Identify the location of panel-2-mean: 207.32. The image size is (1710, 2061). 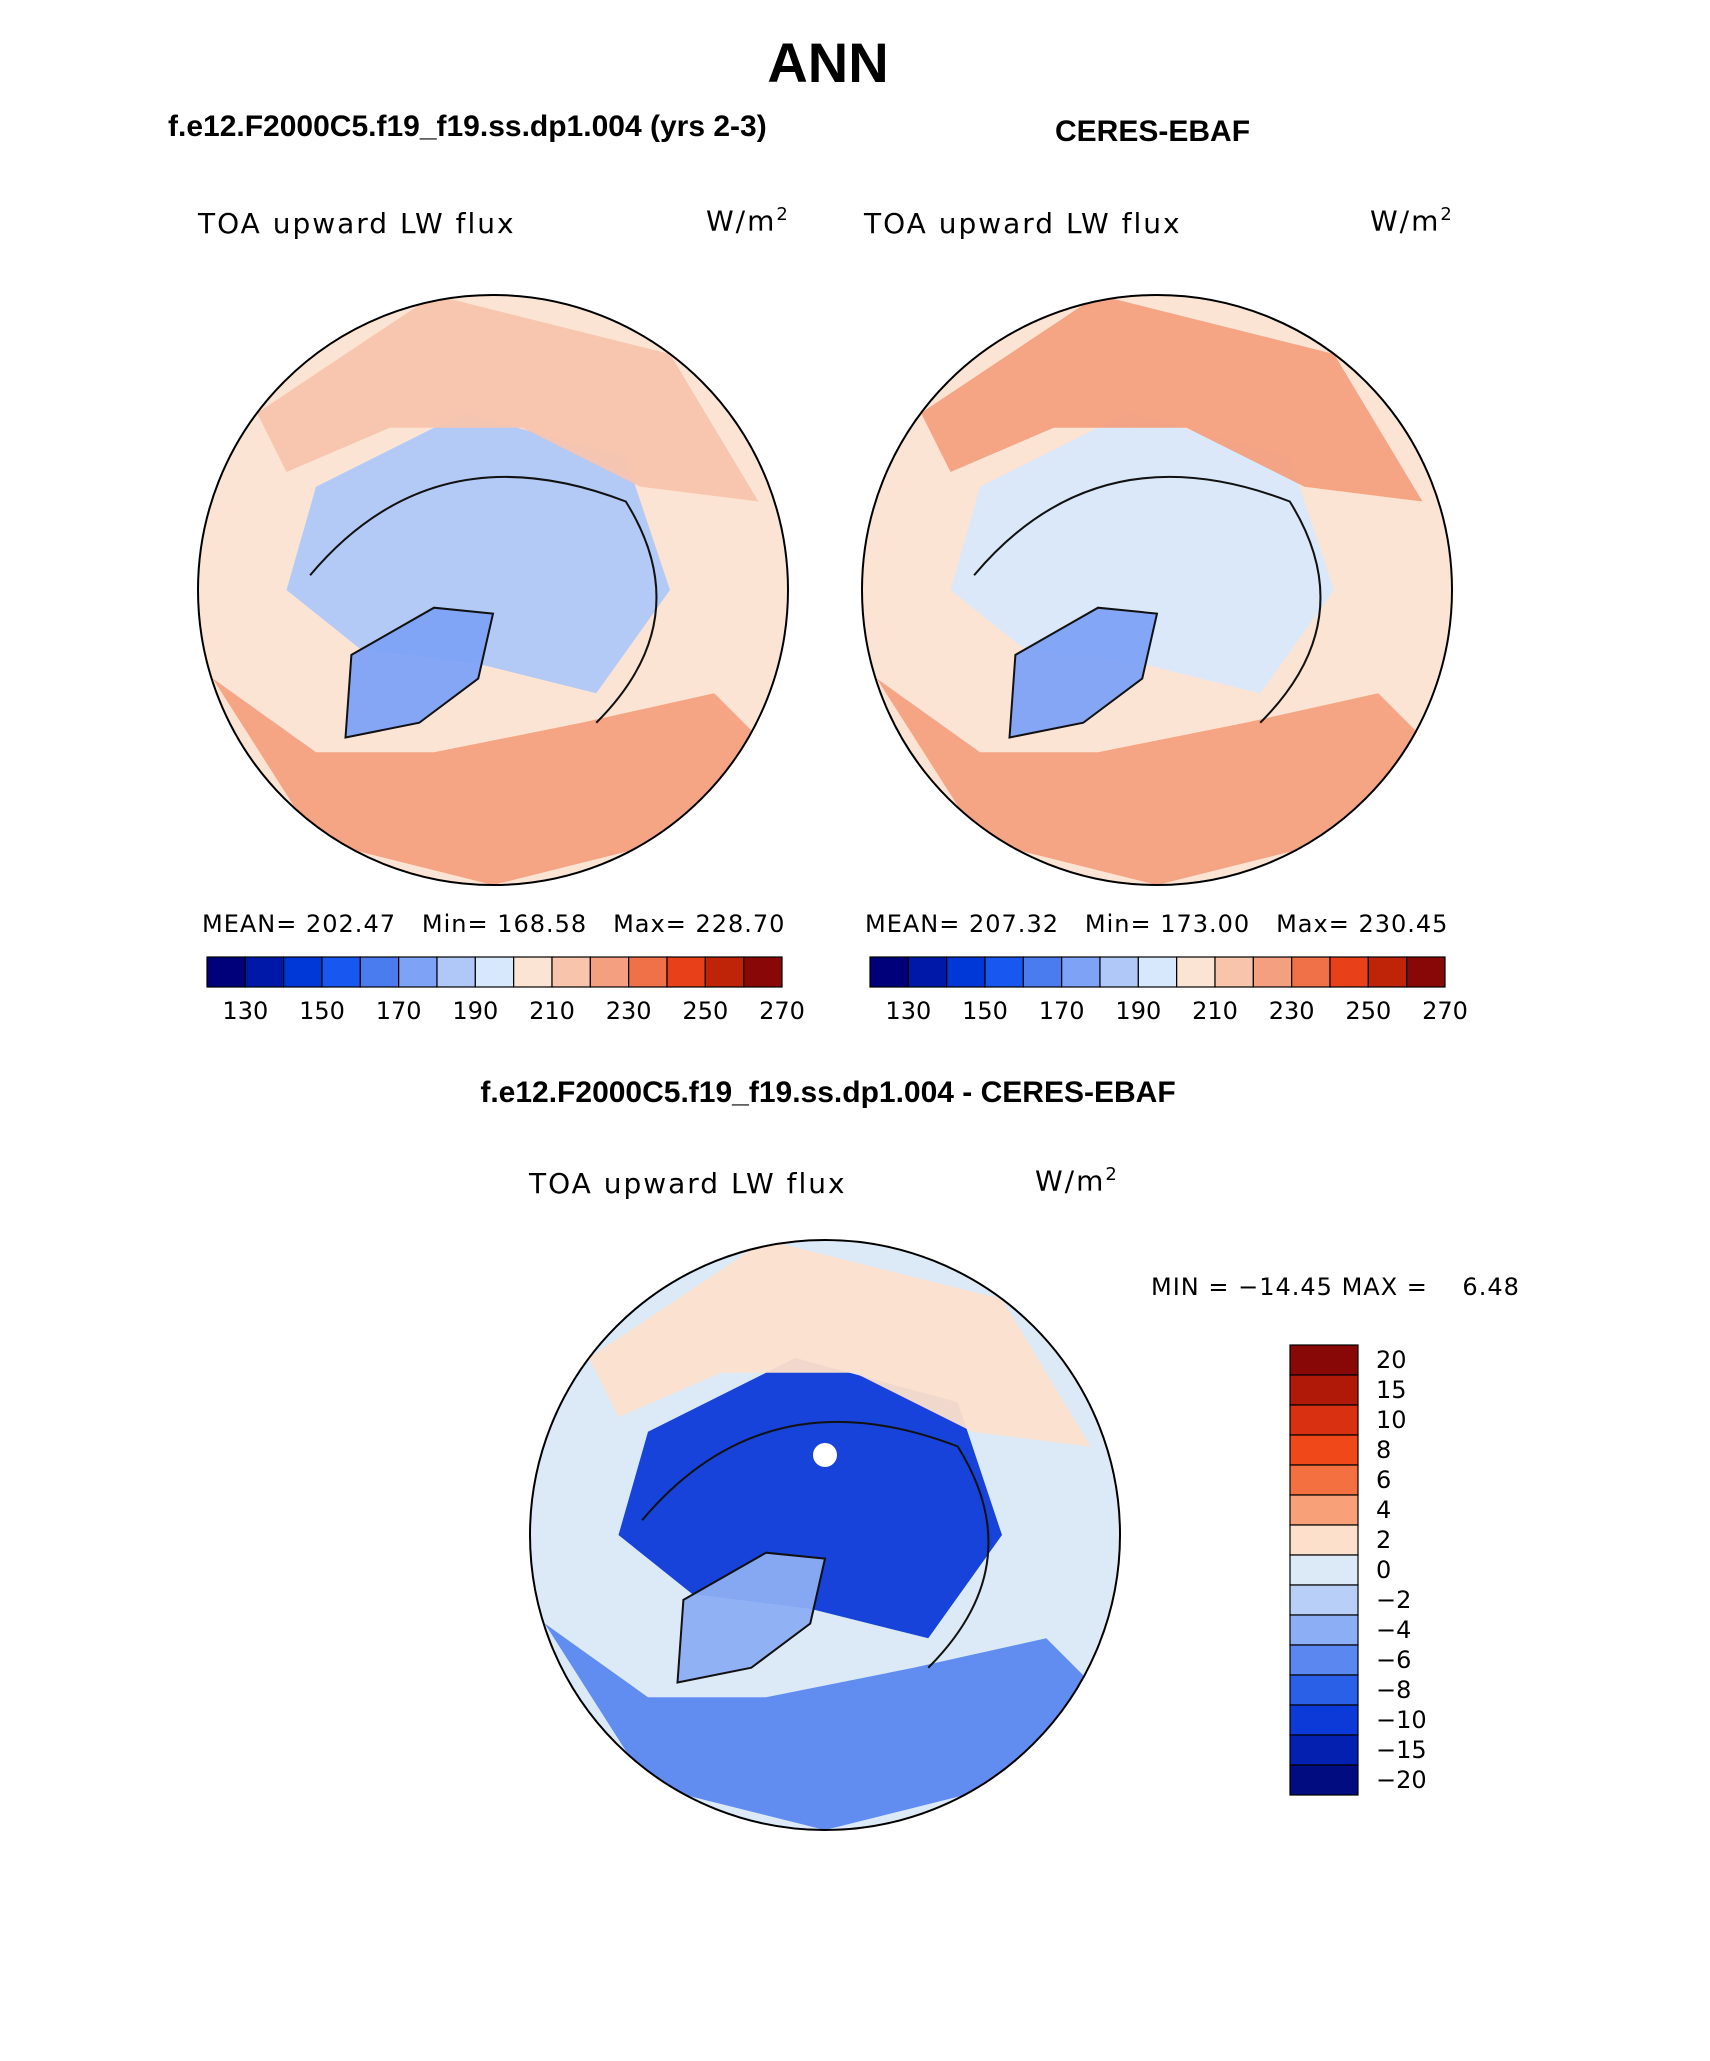
(1014, 924).